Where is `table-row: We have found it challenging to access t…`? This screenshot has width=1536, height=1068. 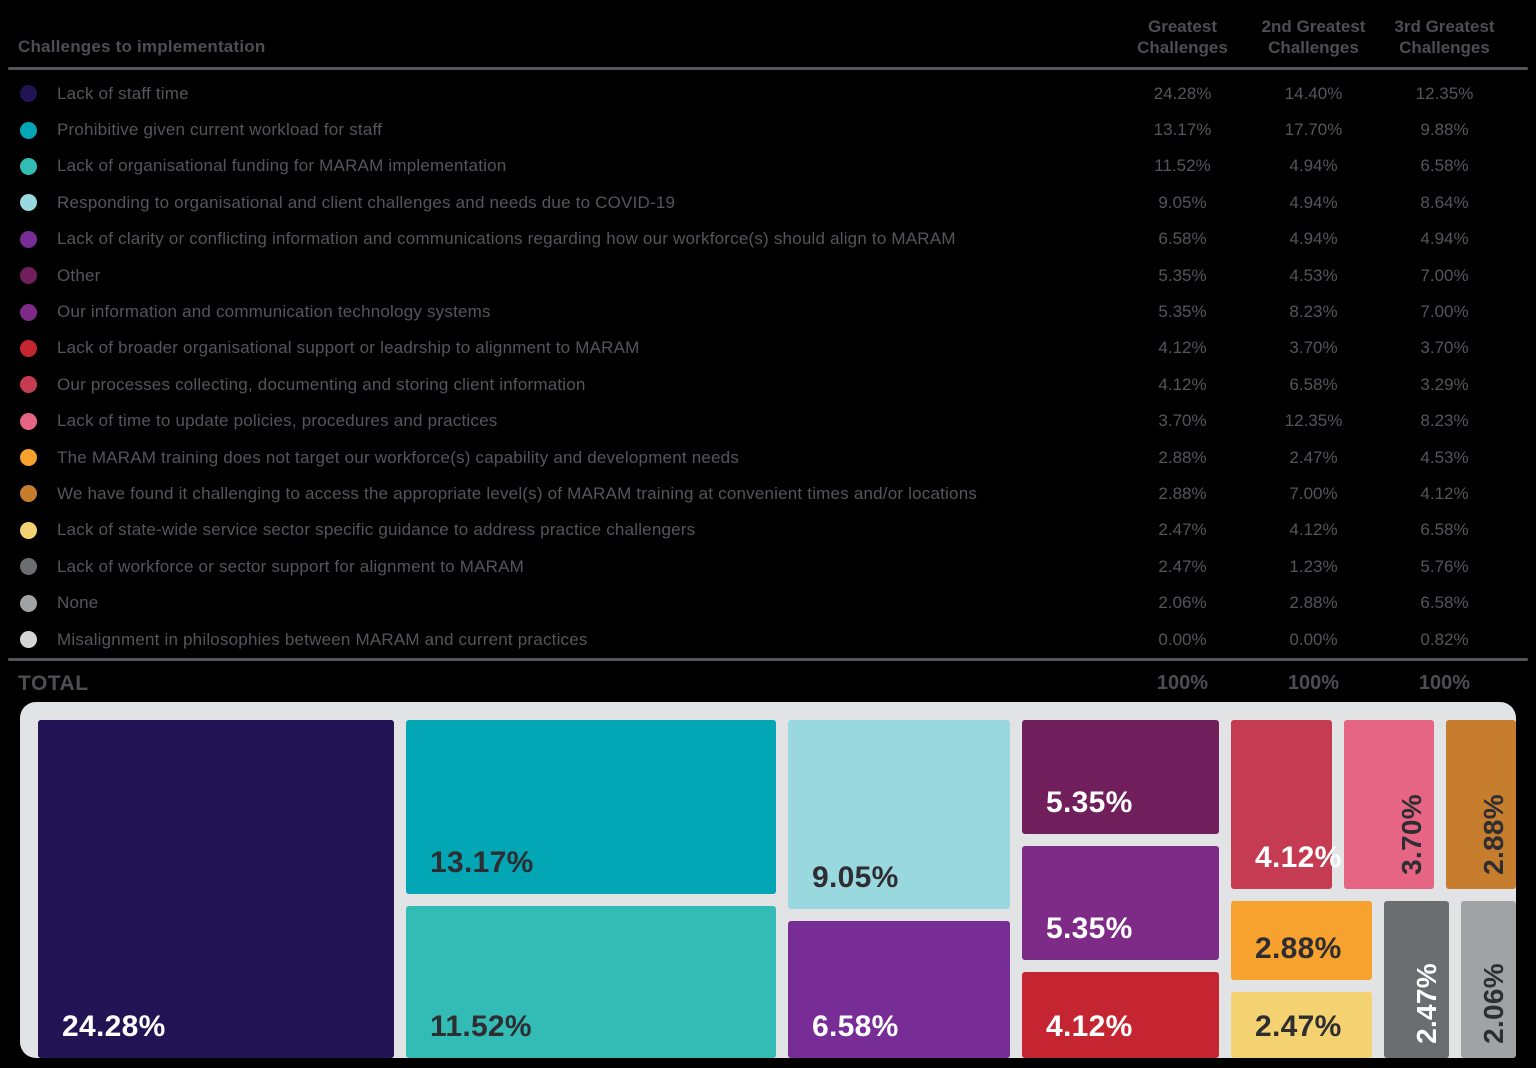
table-row: We have found it challenging to access t… is located at coordinates (768, 494).